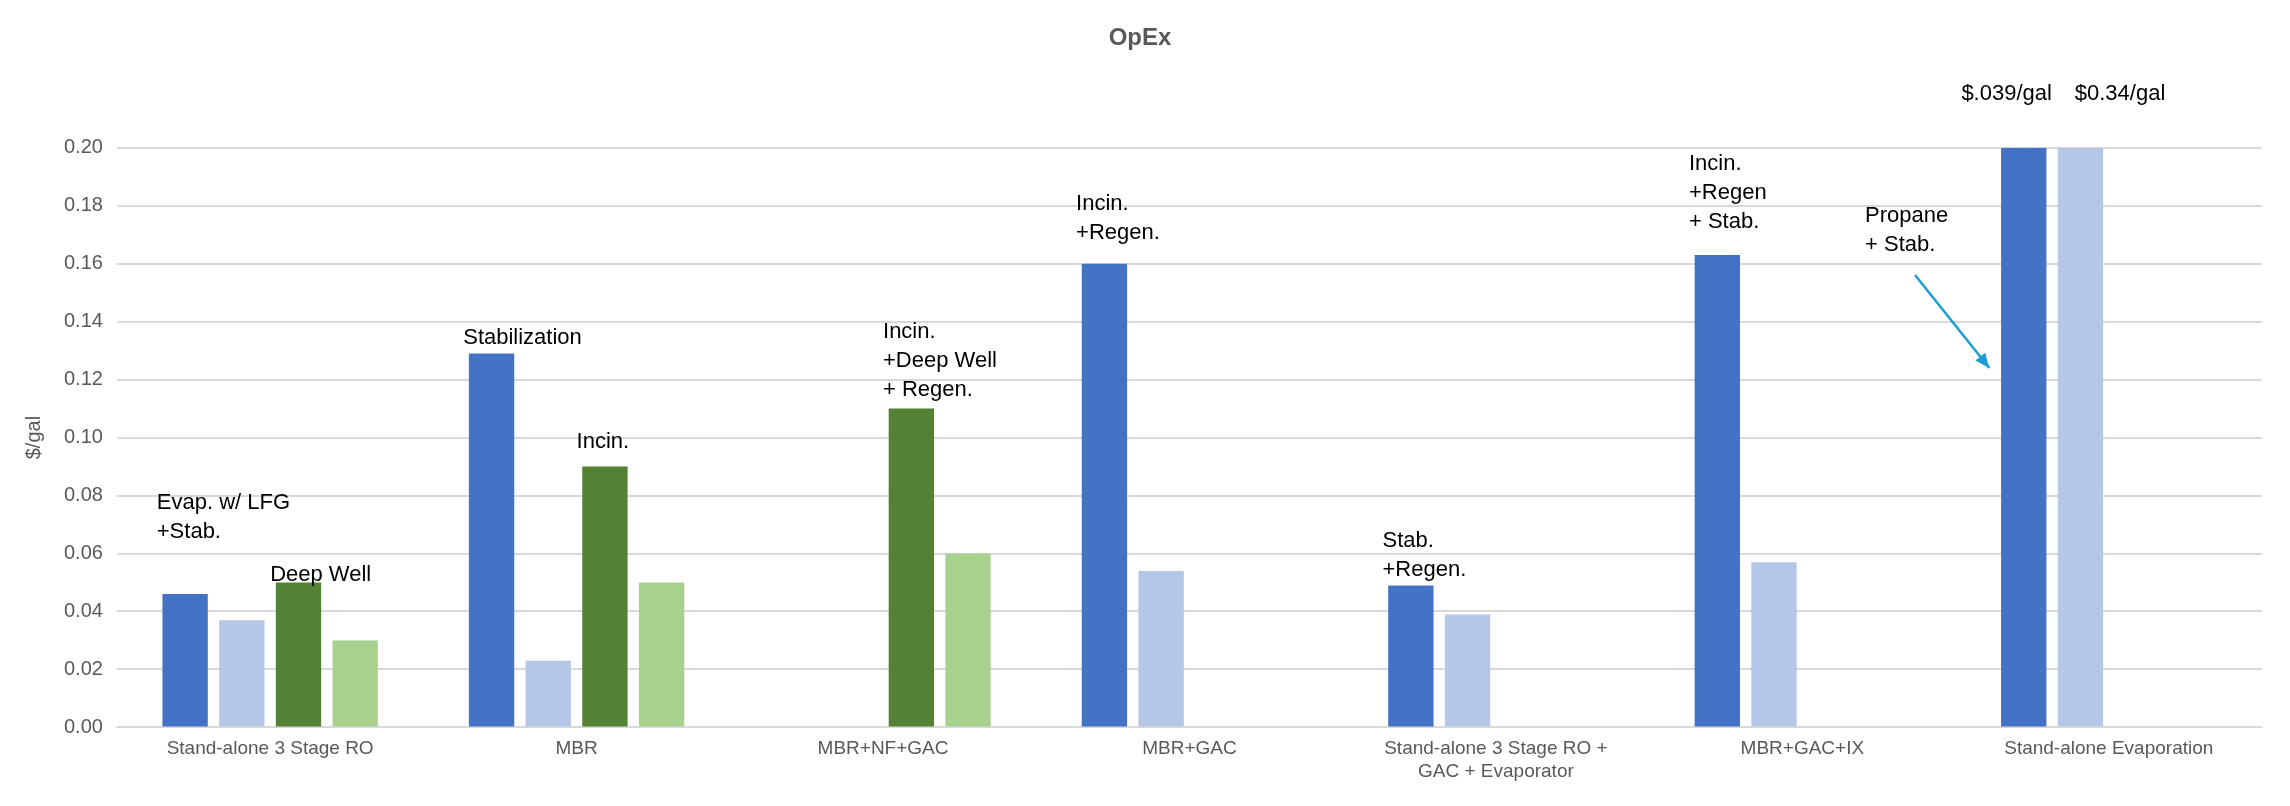  What do you see at coordinates (603, 441) in the screenshot?
I see `annotation: Incin.` at bounding box center [603, 441].